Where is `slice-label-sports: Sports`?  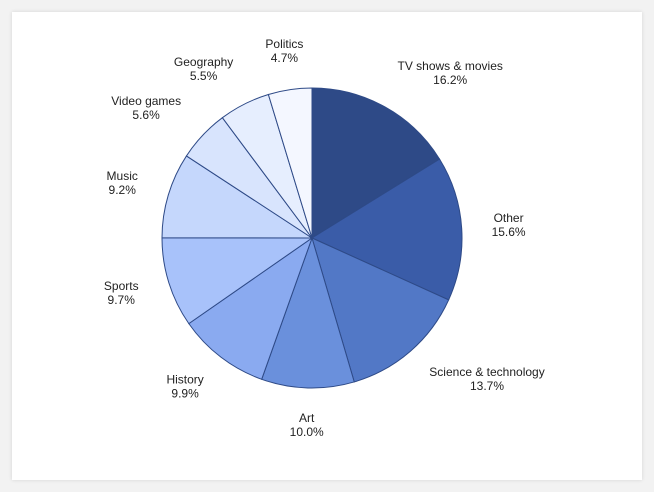 slice-label-sports: Sports is located at coordinates (121, 286).